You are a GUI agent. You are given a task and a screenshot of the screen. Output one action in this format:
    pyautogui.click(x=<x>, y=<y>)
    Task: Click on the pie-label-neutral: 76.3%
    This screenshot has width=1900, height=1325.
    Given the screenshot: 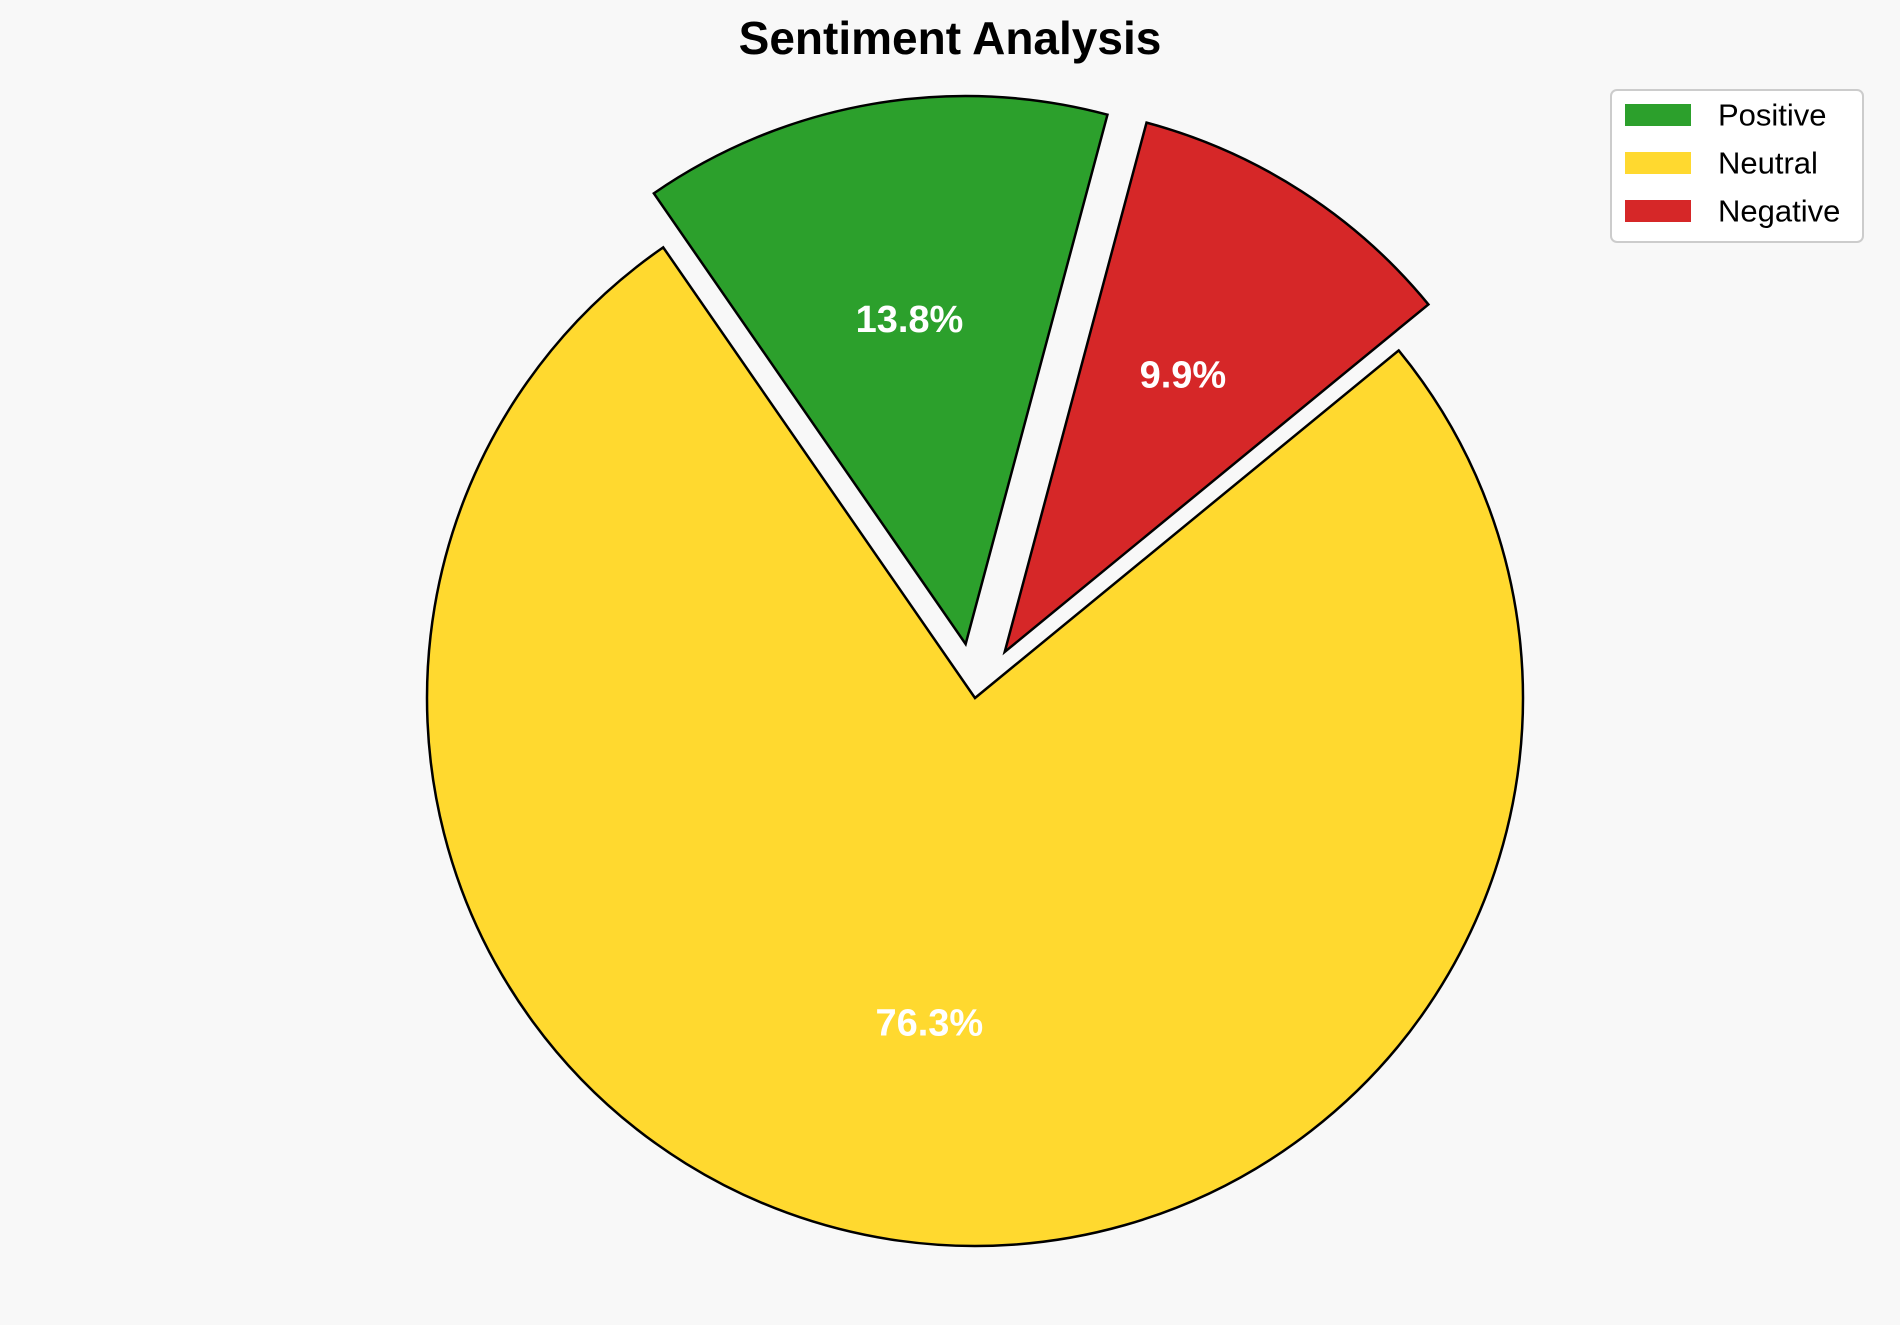 What is the action you would take?
    pyautogui.click(x=929, y=1024)
    